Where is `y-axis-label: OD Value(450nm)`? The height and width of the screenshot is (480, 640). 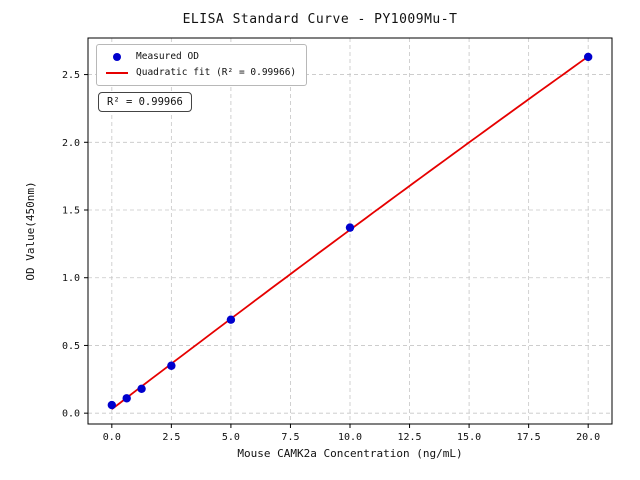
y-axis-label: OD Value(450nm) is located at coordinates (30, 231).